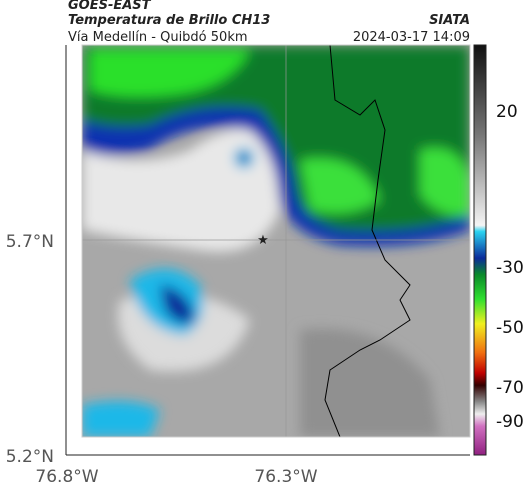 The image size is (526, 495). What do you see at coordinates (30, 457) in the screenshot?
I see `lat-label: 5.2°N` at bounding box center [30, 457].